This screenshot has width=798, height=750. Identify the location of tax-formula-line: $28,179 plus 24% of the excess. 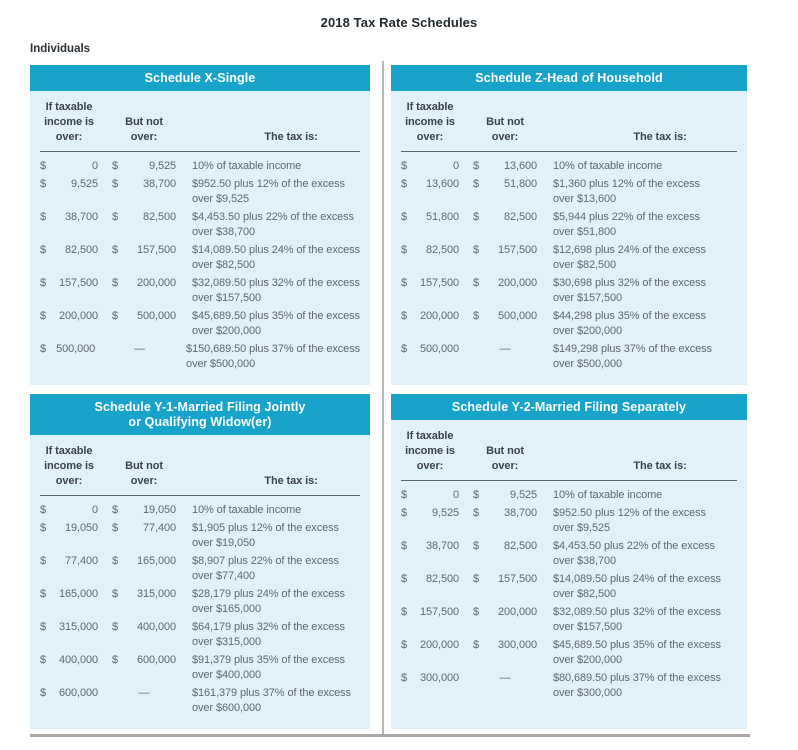
(268, 594).